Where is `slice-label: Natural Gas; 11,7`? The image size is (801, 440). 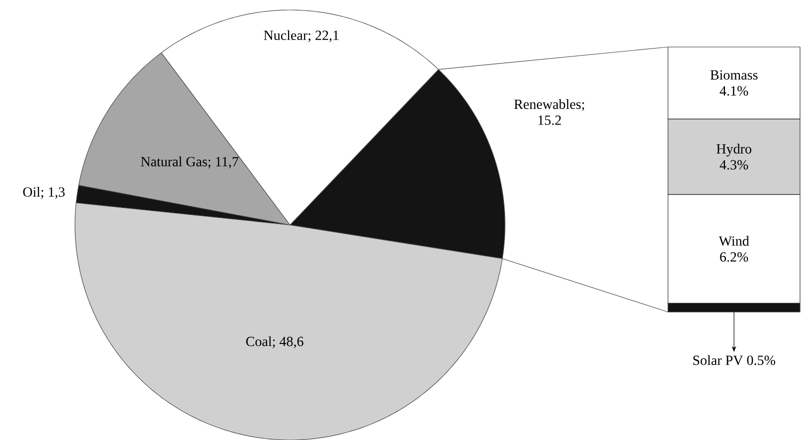
slice-label: Natural Gas; 11,7 is located at coordinates (189, 162).